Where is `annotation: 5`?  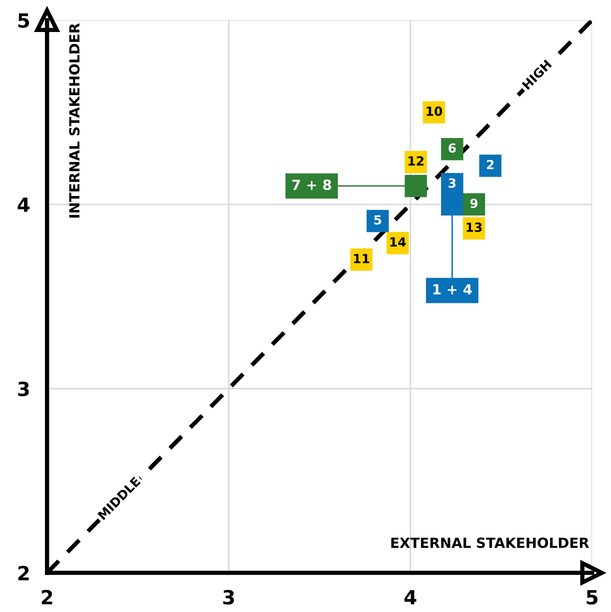
annotation: 5 is located at coordinates (378, 220).